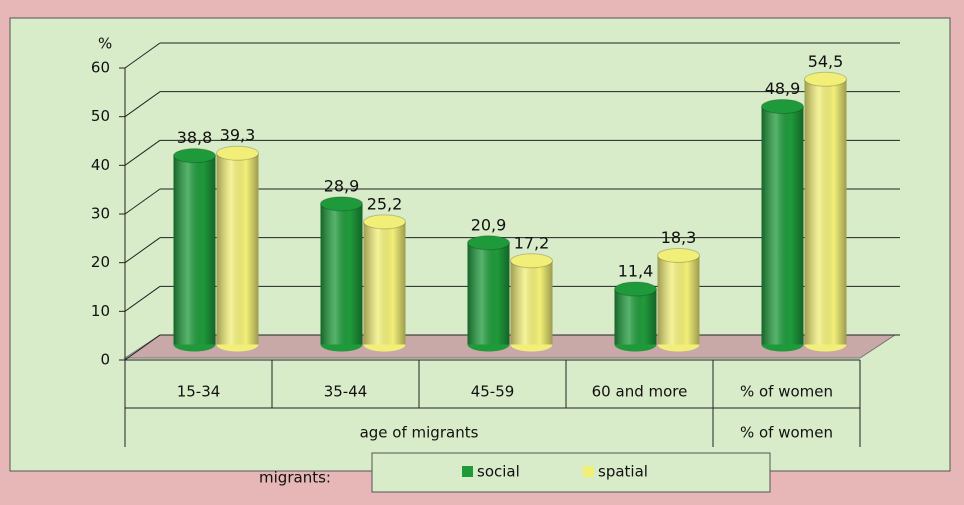 The height and width of the screenshot is (505, 964). What do you see at coordinates (295, 478) in the screenshot?
I see `legend-title: migrants:` at bounding box center [295, 478].